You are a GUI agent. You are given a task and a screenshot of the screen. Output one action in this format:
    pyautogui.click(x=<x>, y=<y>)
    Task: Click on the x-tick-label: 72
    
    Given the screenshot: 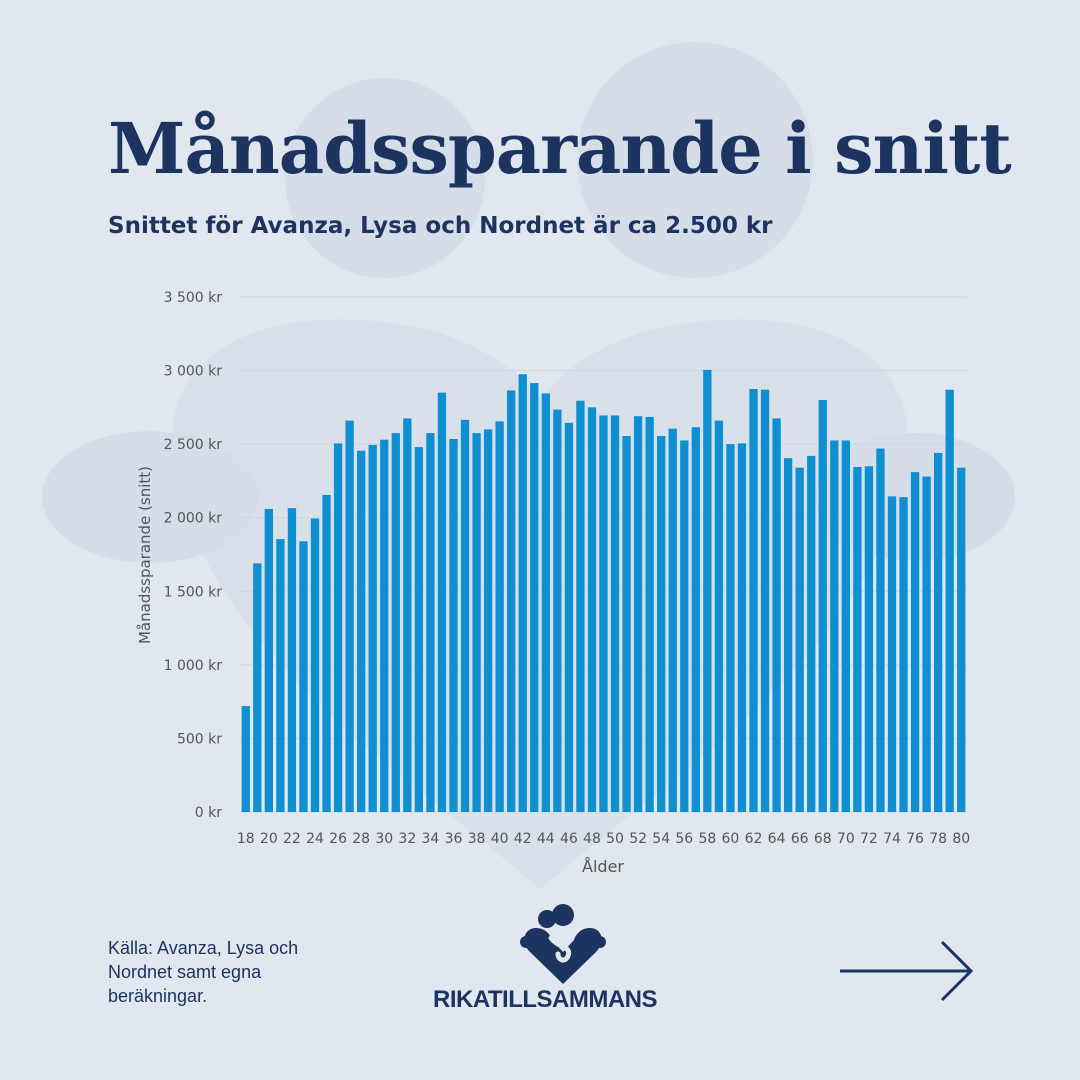 What is the action you would take?
    pyautogui.click(x=869, y=839)
    